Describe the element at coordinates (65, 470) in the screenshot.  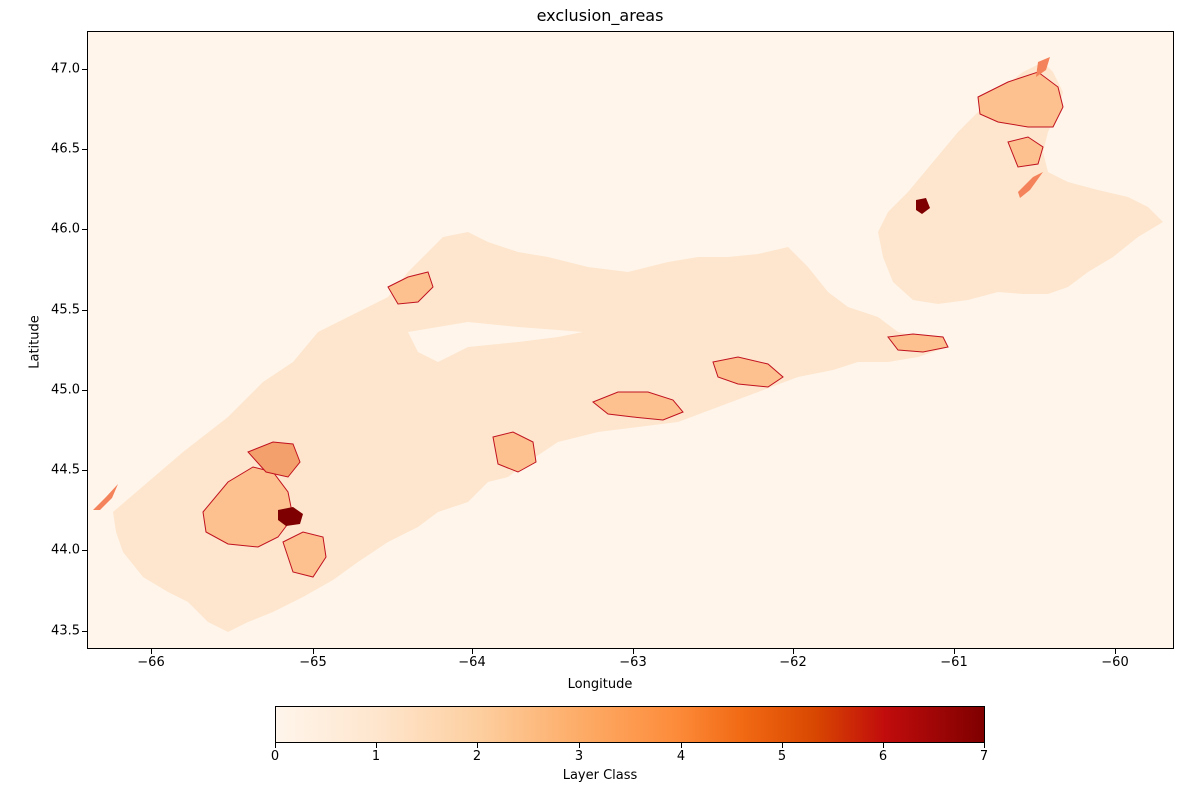
I see `y-tick-label: 44.5` at that location.